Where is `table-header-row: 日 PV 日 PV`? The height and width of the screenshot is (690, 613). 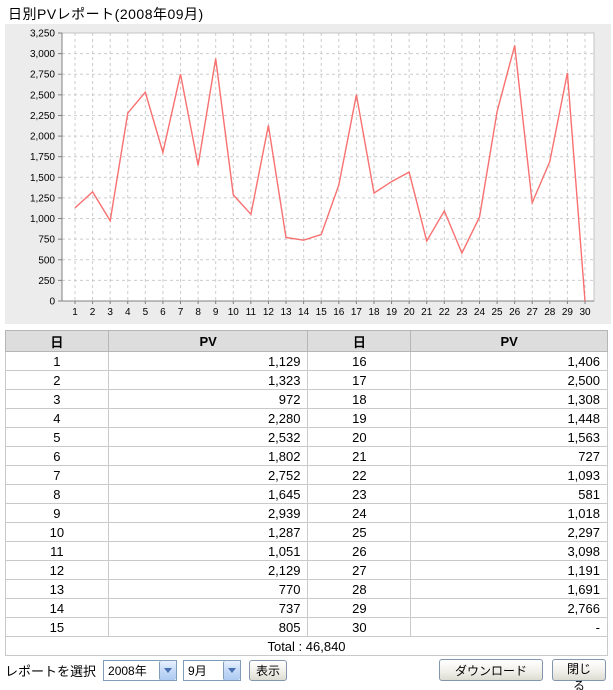 table-header-row: 日 PV 日 PV is located at coordinates (306, 341).